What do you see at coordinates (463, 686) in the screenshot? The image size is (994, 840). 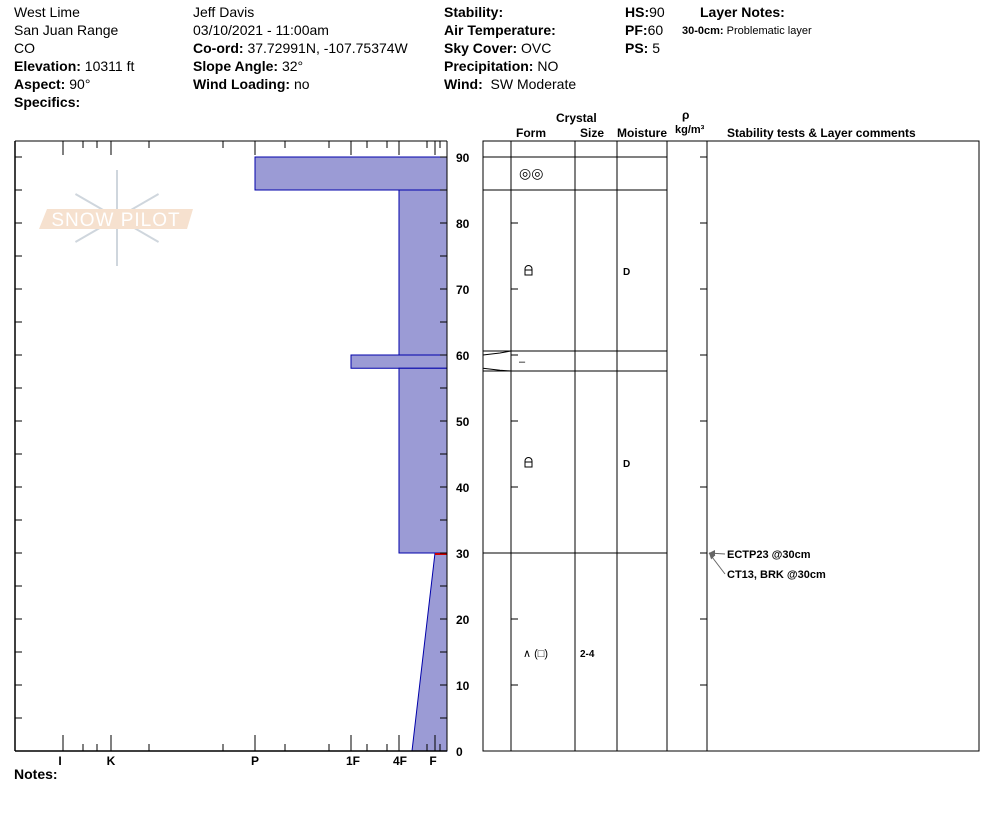 I see `depth-label: 10` at bounding box center [463, 686].